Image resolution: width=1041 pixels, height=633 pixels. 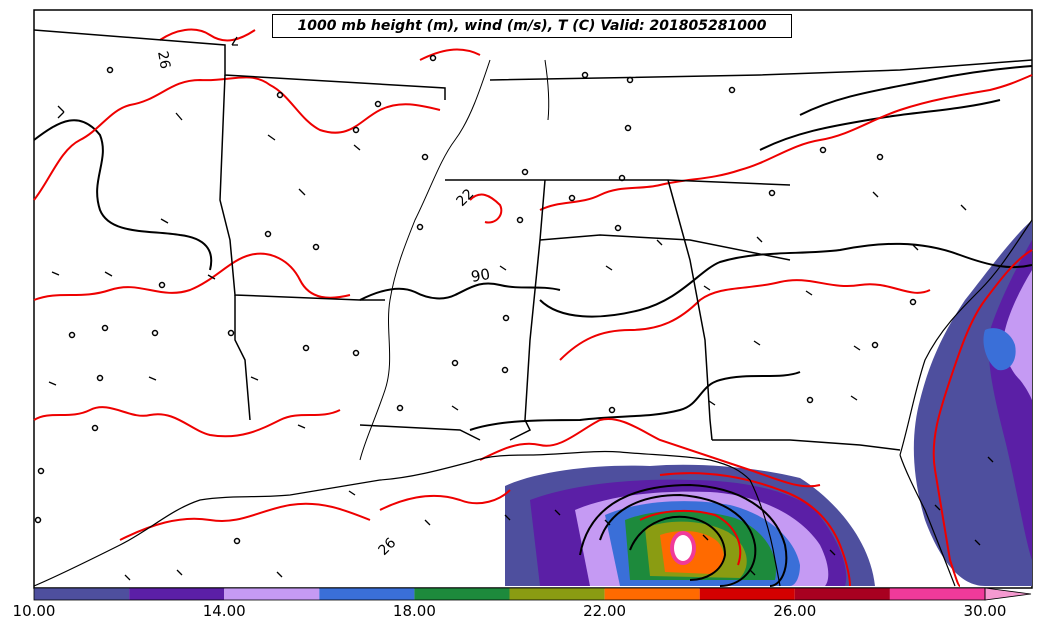 I want to click on rivers, so click(x=454, y=260).